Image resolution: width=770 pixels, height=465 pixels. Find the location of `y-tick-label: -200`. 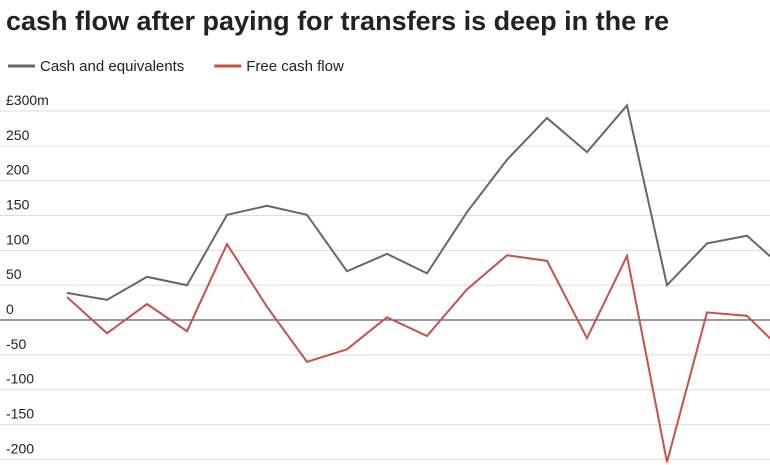

y-tick-label: -200 is located at coordinates (20, 448).